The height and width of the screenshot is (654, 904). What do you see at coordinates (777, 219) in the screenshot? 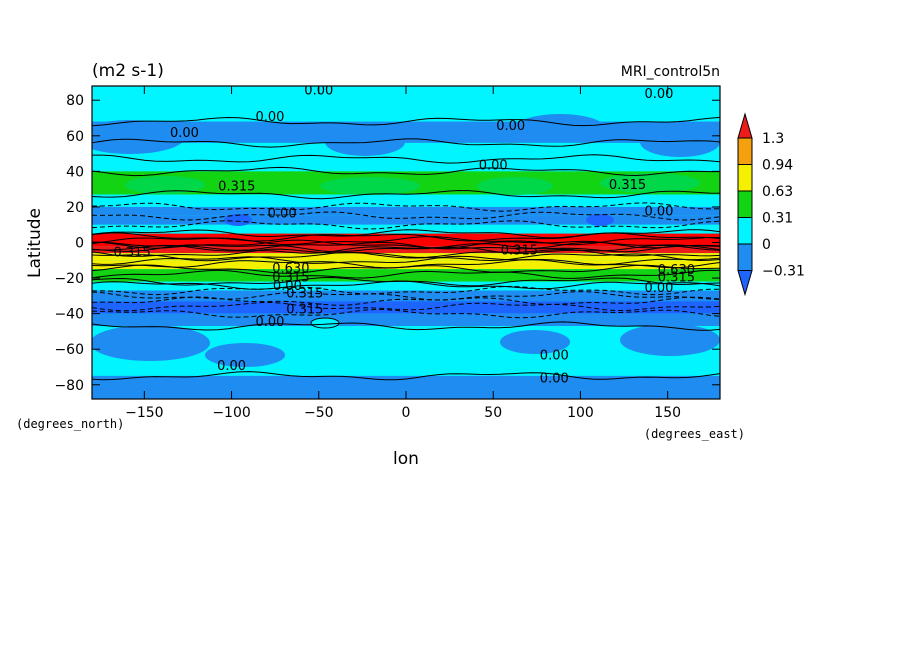
I see `colorbar-label: 0.31` at bounding box center [777, 219].